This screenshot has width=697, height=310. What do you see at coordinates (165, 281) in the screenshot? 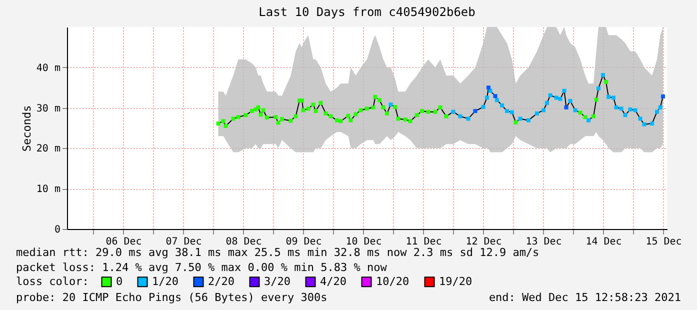
I see `legend-label: 1/20` at bounding box center [165, 281].